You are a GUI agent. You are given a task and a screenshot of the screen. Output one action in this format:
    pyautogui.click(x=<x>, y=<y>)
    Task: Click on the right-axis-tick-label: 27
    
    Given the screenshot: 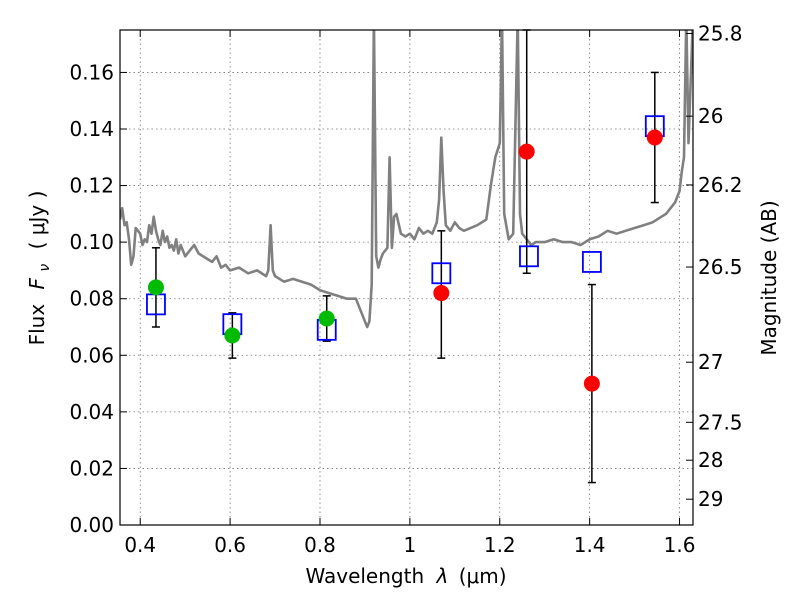 What is the action you would take?
    pyautogui.click(x=710, y=362)
    